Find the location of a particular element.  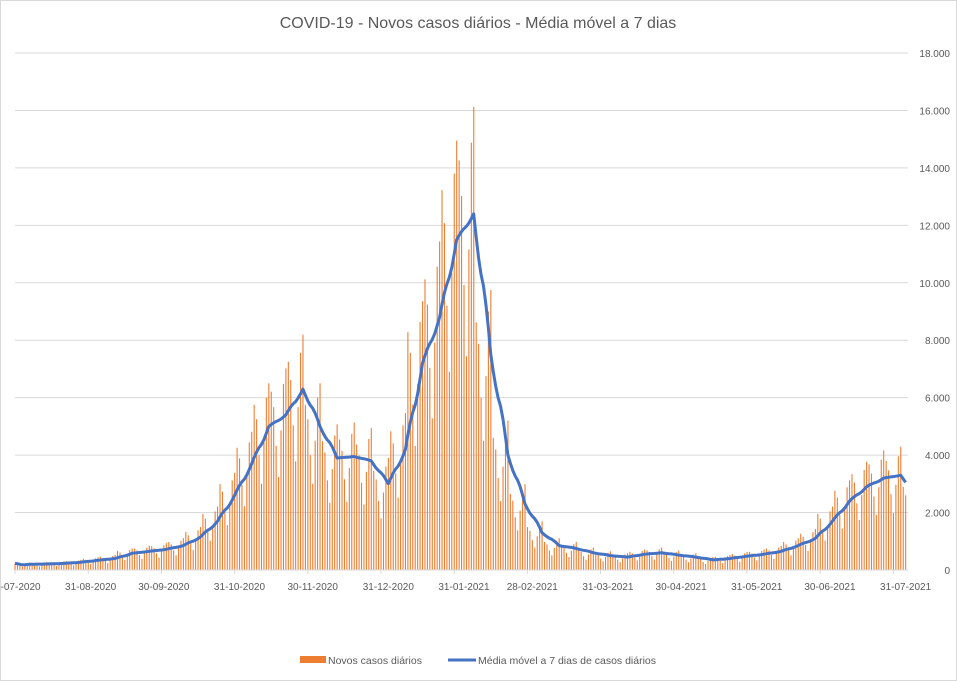

x-tick-label: 31-01-2021 is located at coordinates (464, 587).